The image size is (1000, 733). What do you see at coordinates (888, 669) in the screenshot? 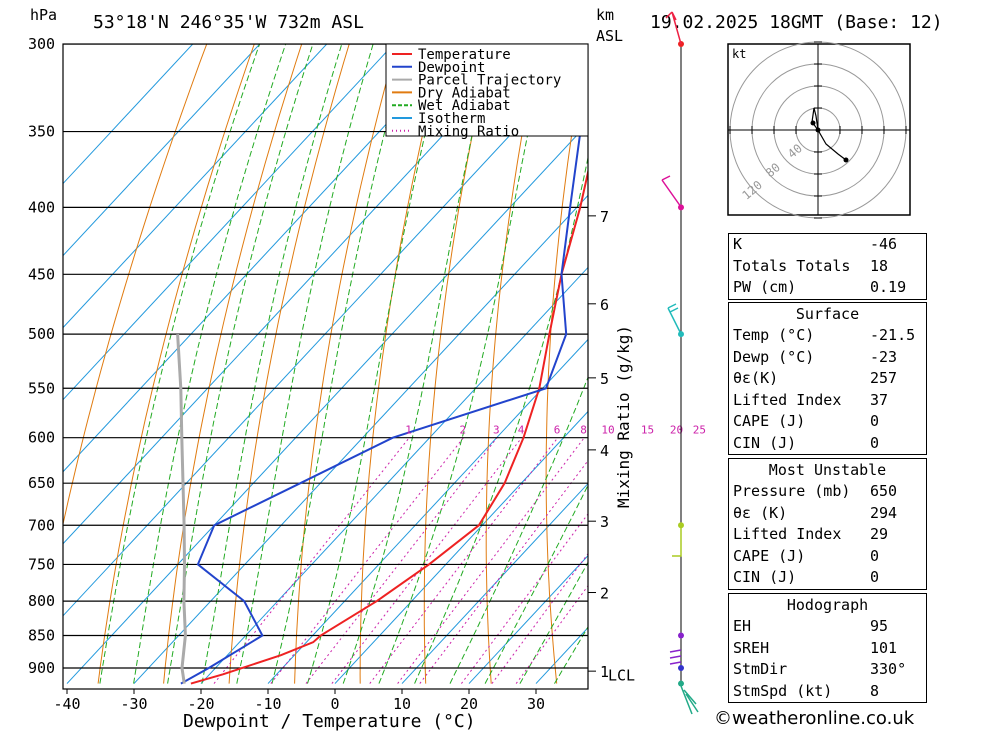
I see `row-value: 330°` at bounding box center [888, 669].